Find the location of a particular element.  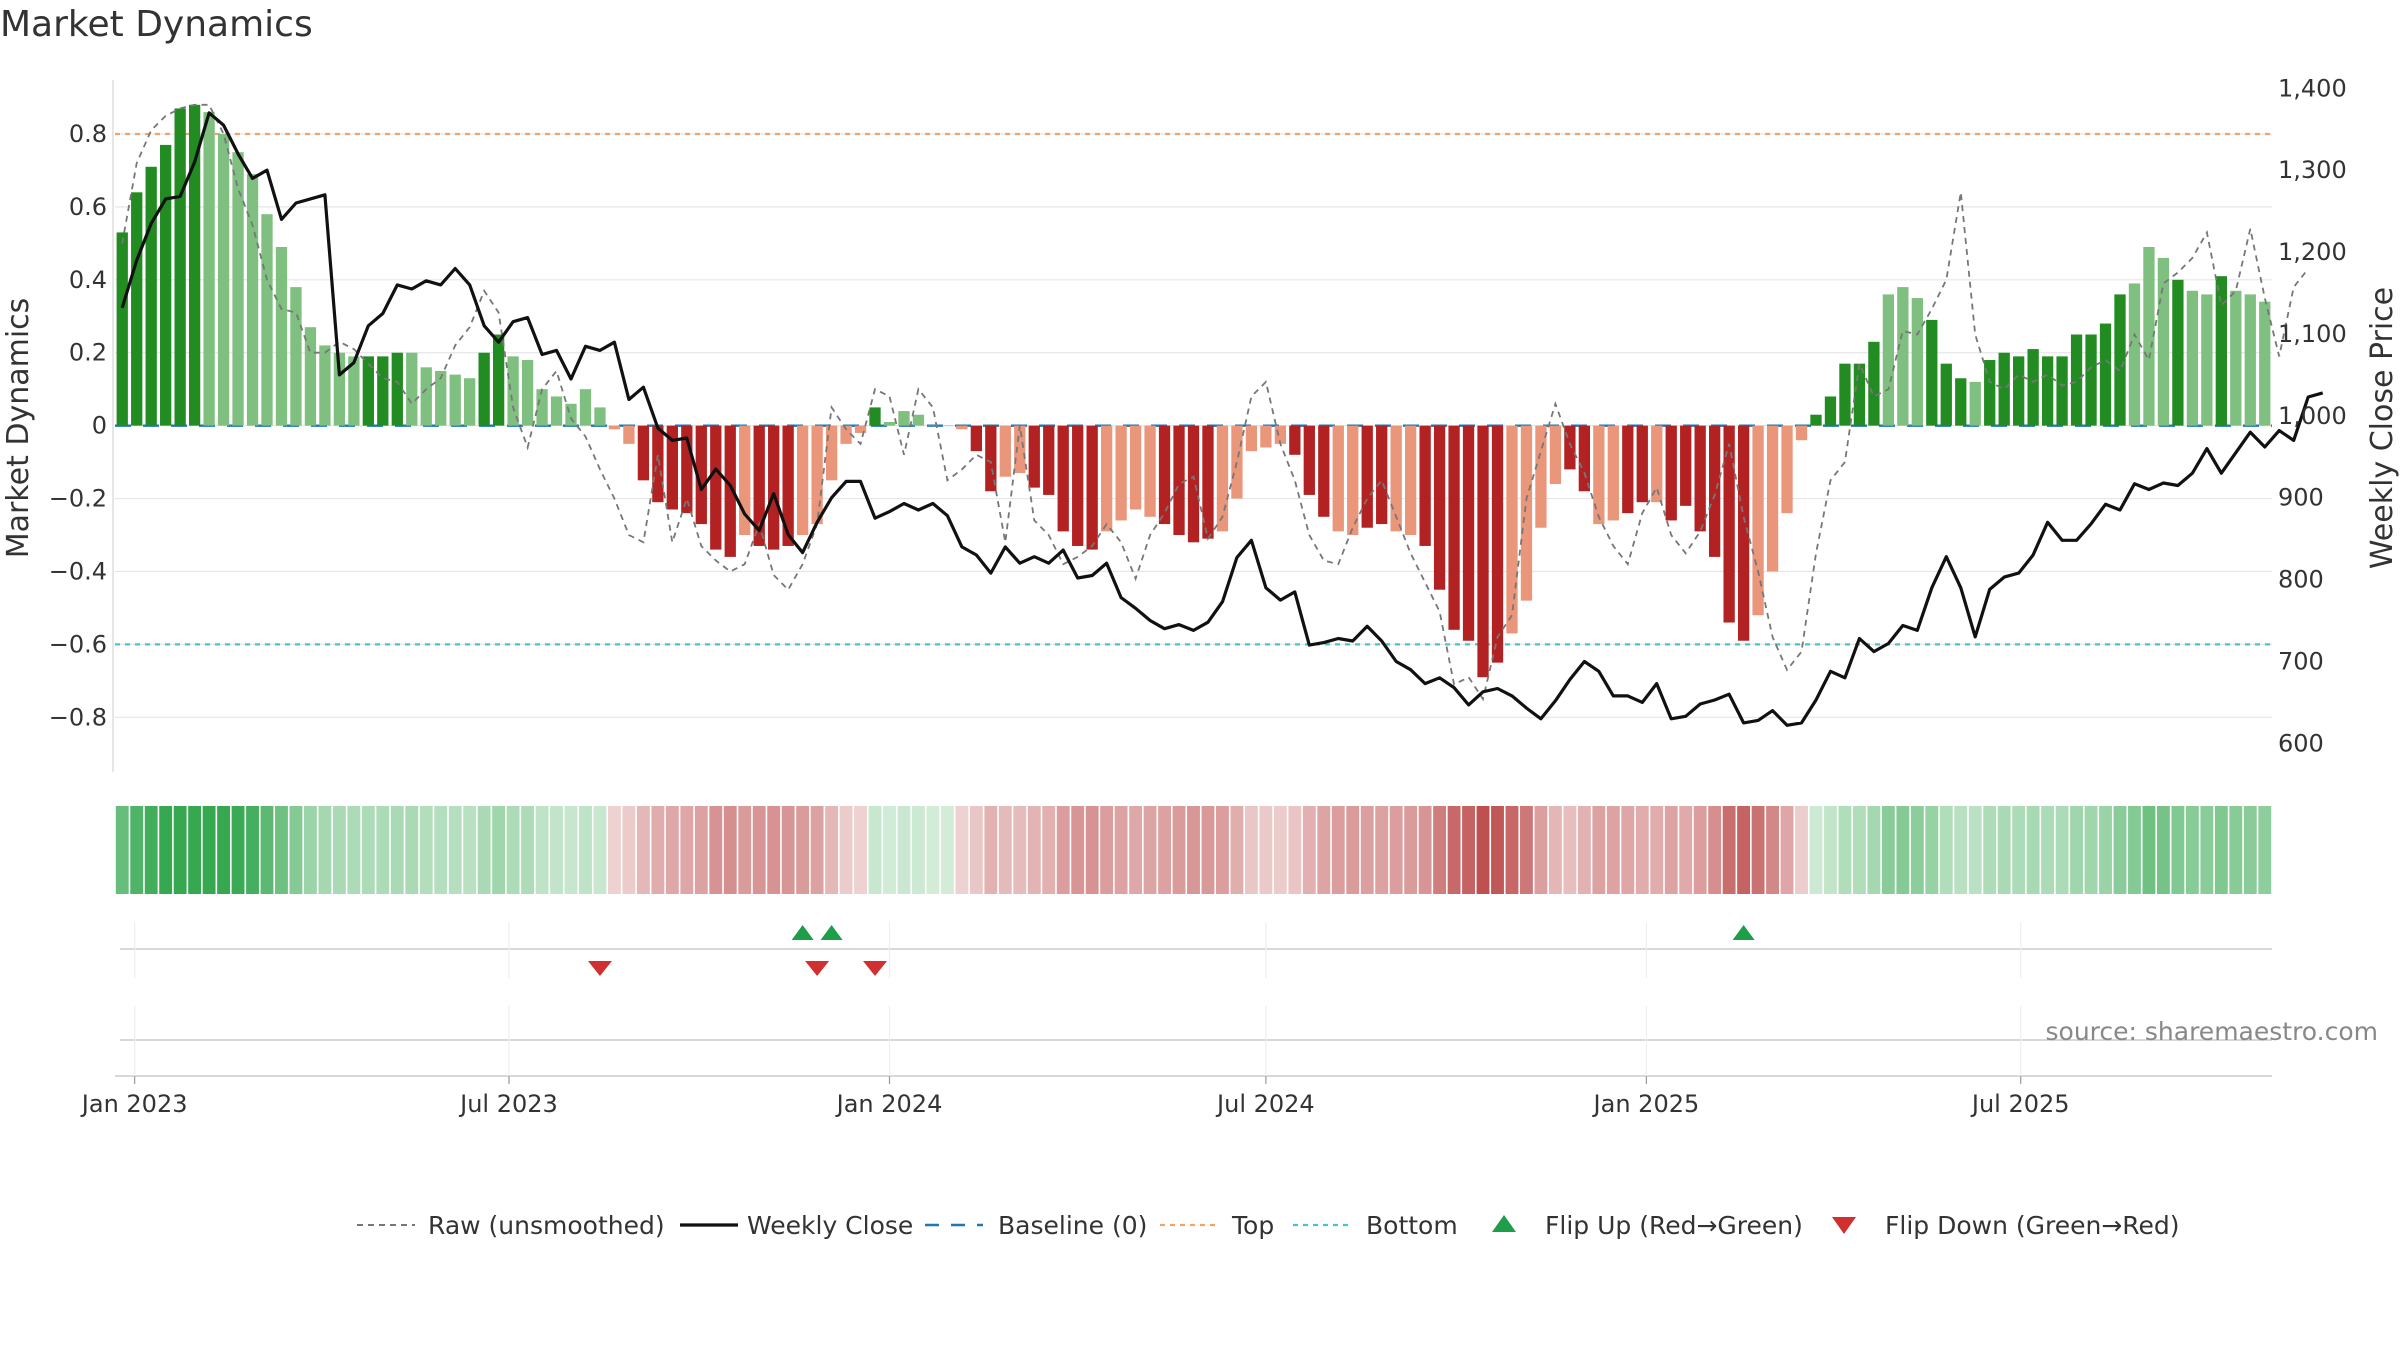

y-tick-label: −0.8 is located at coordinates (78, 717).